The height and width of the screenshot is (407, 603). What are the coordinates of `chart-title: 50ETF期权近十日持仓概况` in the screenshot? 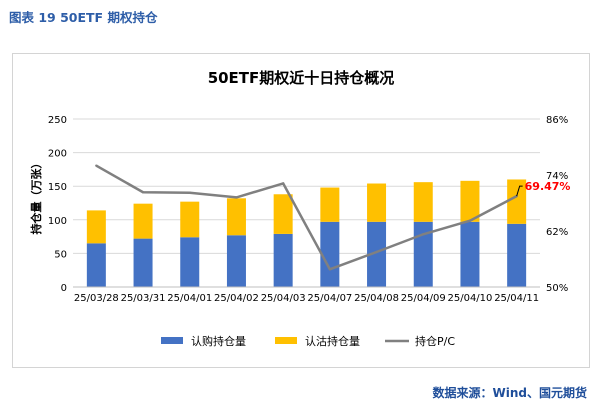 It's located at (301, 78).